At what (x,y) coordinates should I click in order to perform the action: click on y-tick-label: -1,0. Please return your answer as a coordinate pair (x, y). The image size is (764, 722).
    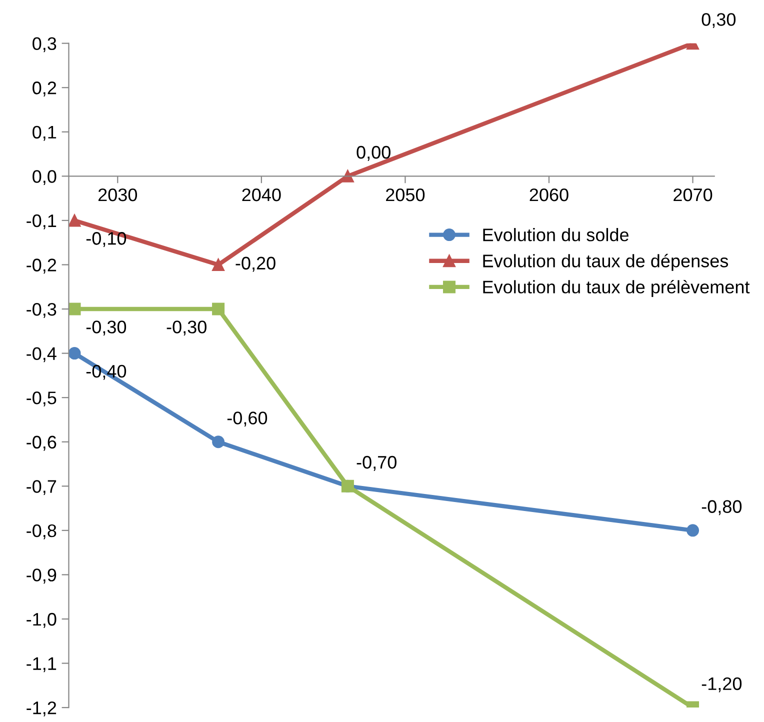
    Looking at the image, I should click on (41, 620).